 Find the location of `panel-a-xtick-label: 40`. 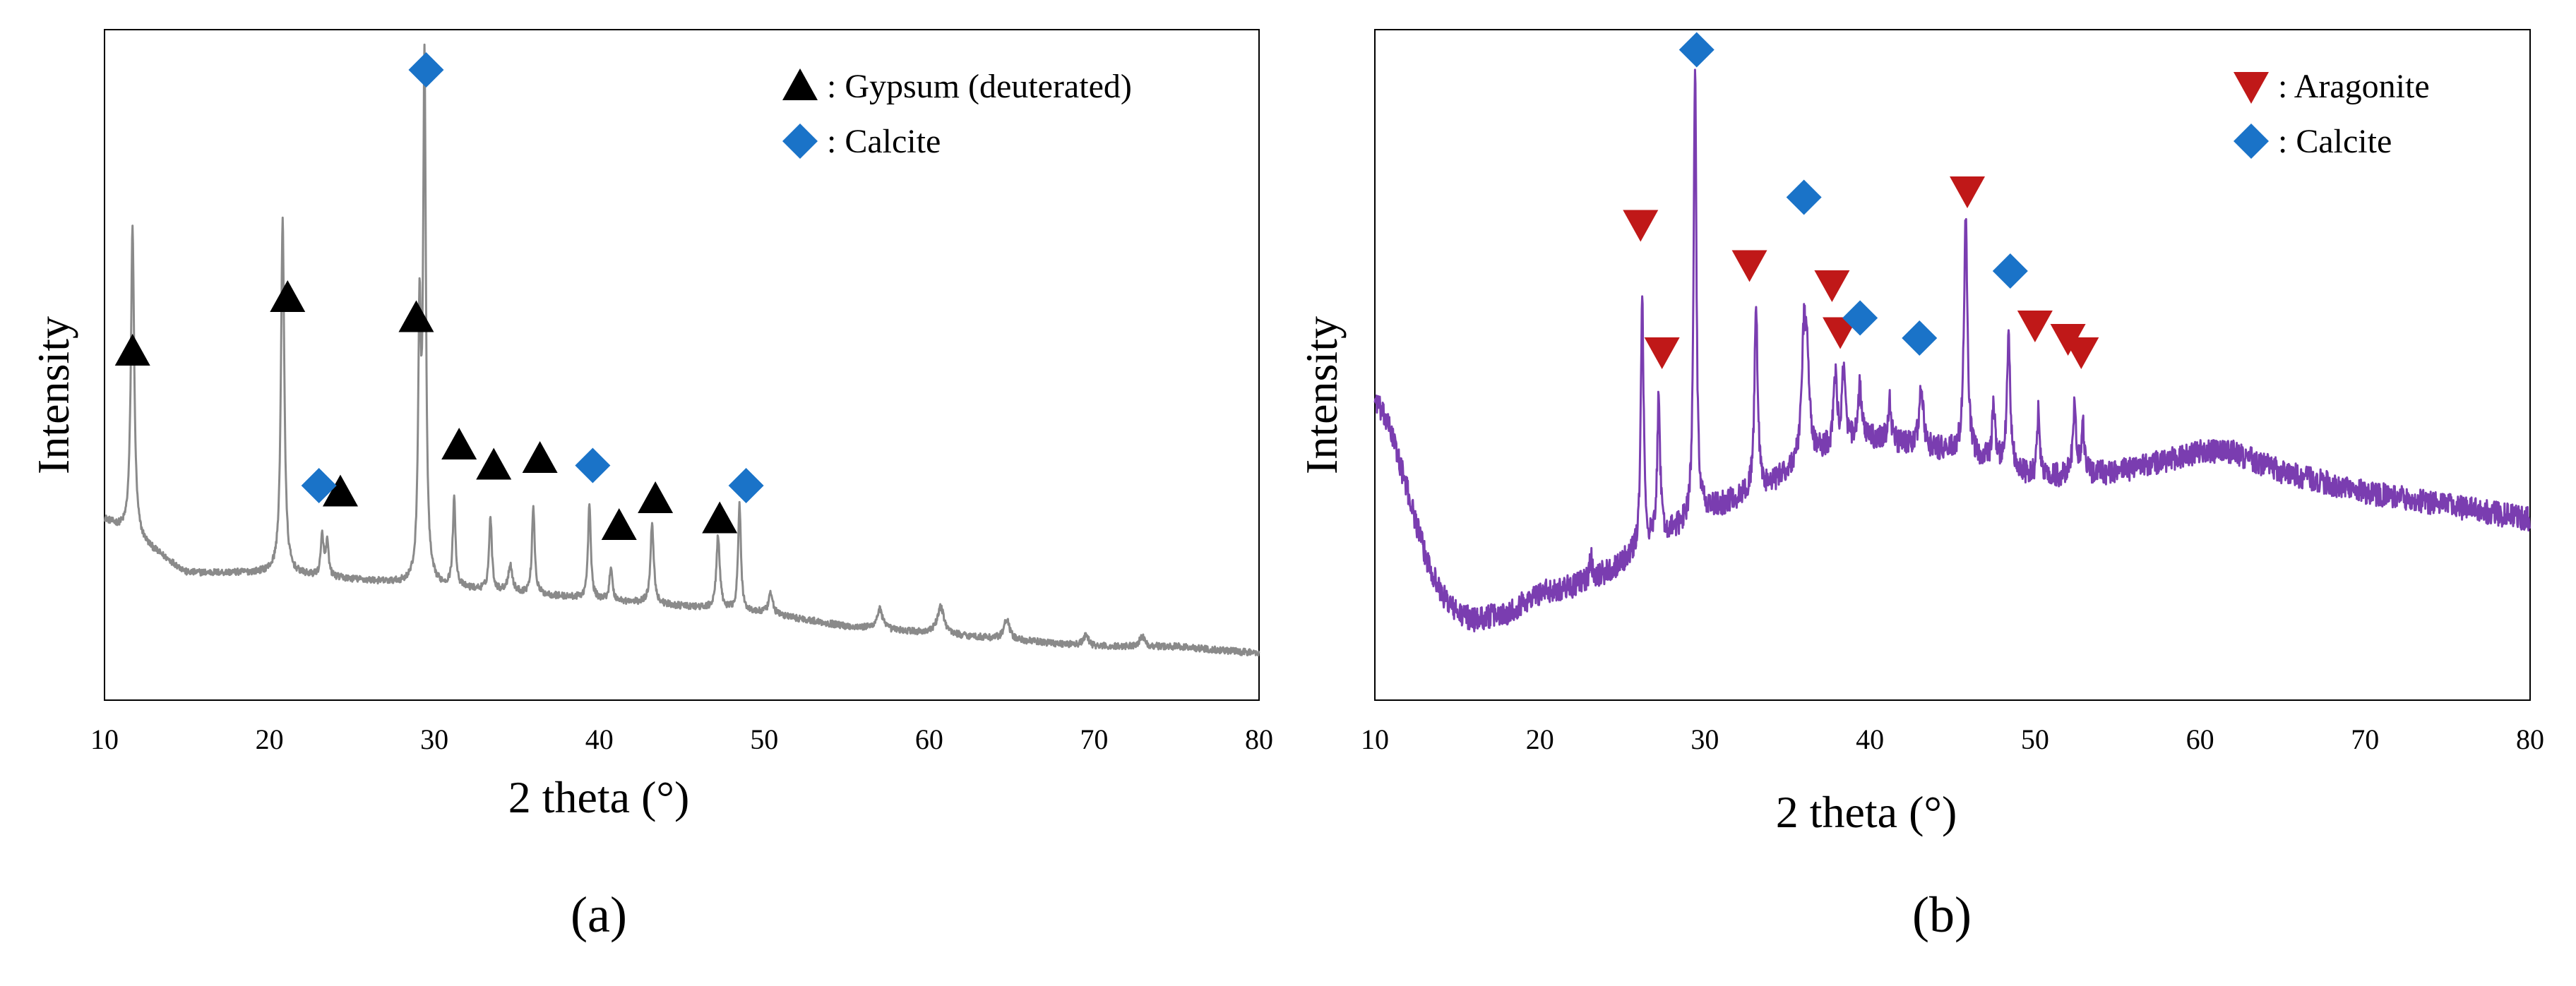

panel-a-xtick-label: 40 is located at coordinates (599, 739).